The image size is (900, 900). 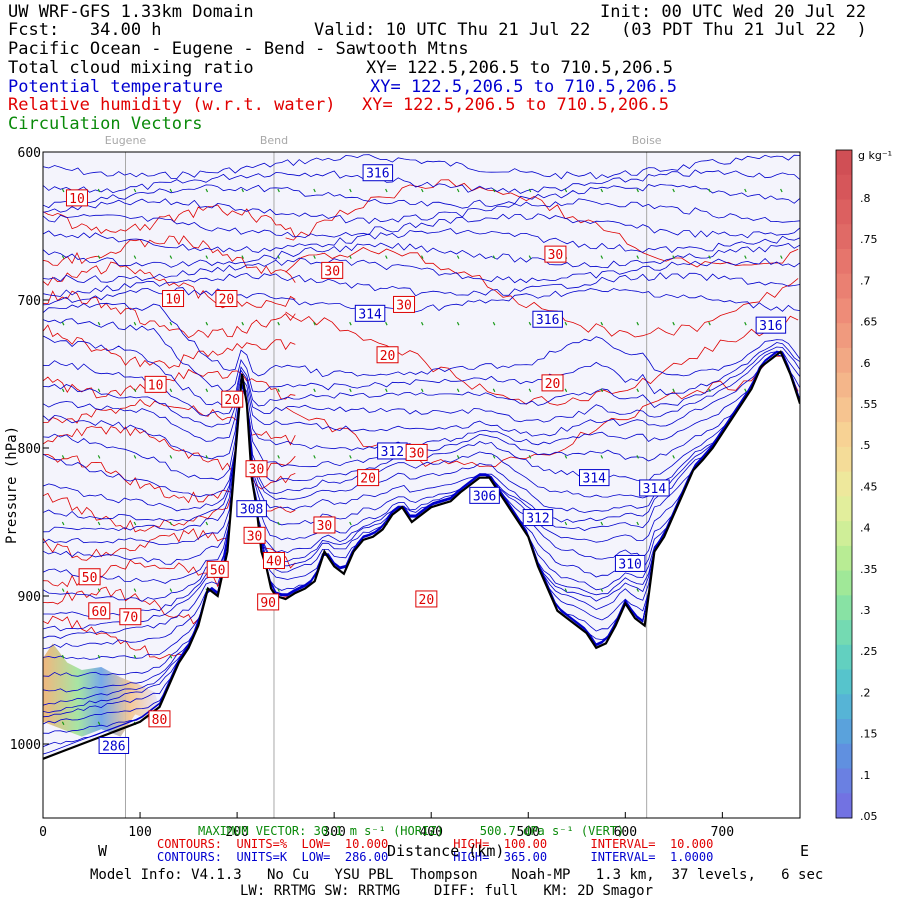 What do you see at coordinates (865, 198) in the screenshot?
I see `colorbar-tick-label: .8` at bounding box center [865, 198].